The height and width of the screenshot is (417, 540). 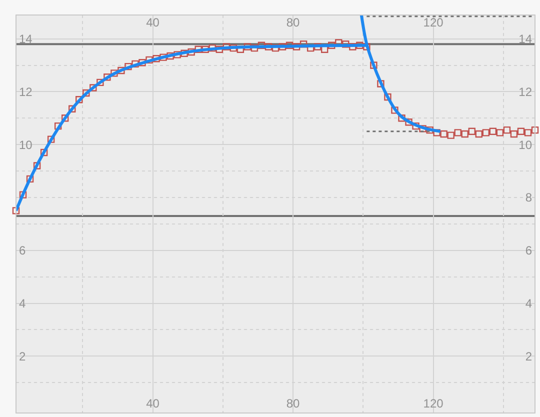 What do you see at coordinates (26, 39) in the screenshot?
I see `y-tick-label: 14` at bounding box center [26, 39].